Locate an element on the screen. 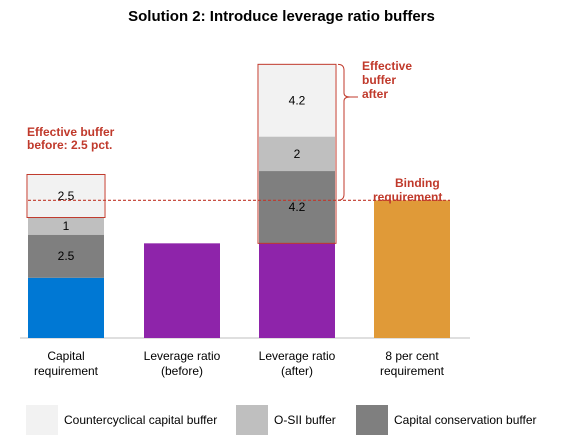 Image resolution: width=563 pixels, height=446 pixels. x-tick-label: (after) is located at coordinates (297, 371).